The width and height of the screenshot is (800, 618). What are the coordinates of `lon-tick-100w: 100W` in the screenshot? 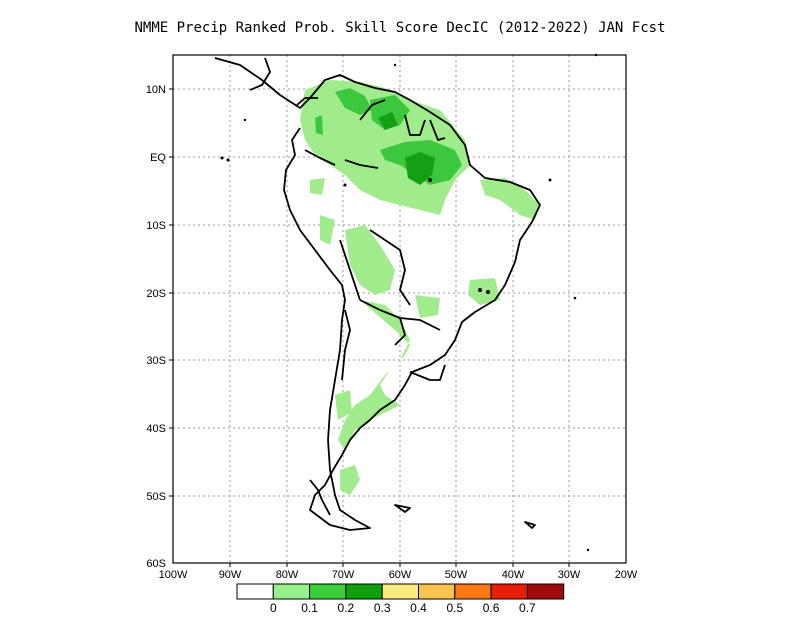 It's located at (173, 575).